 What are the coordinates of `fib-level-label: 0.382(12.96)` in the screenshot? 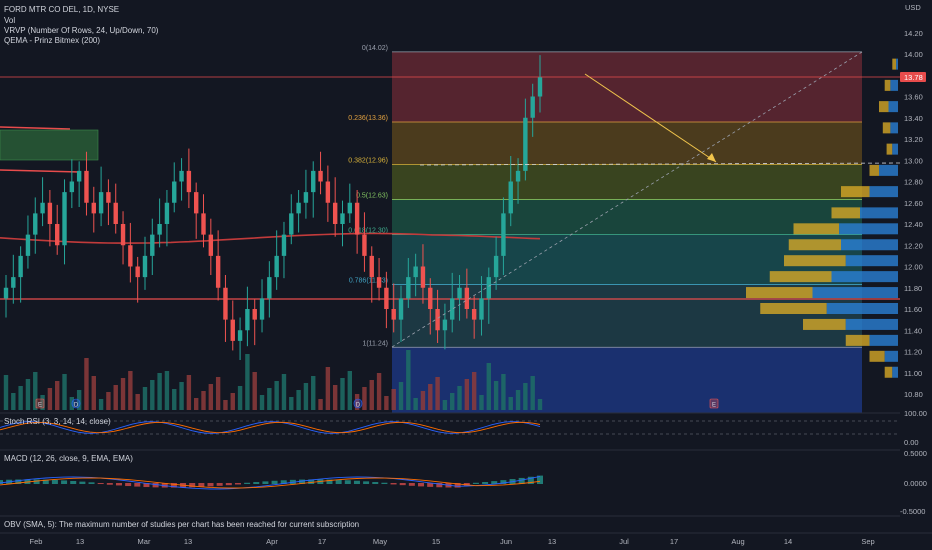 It's located at (368, 161).